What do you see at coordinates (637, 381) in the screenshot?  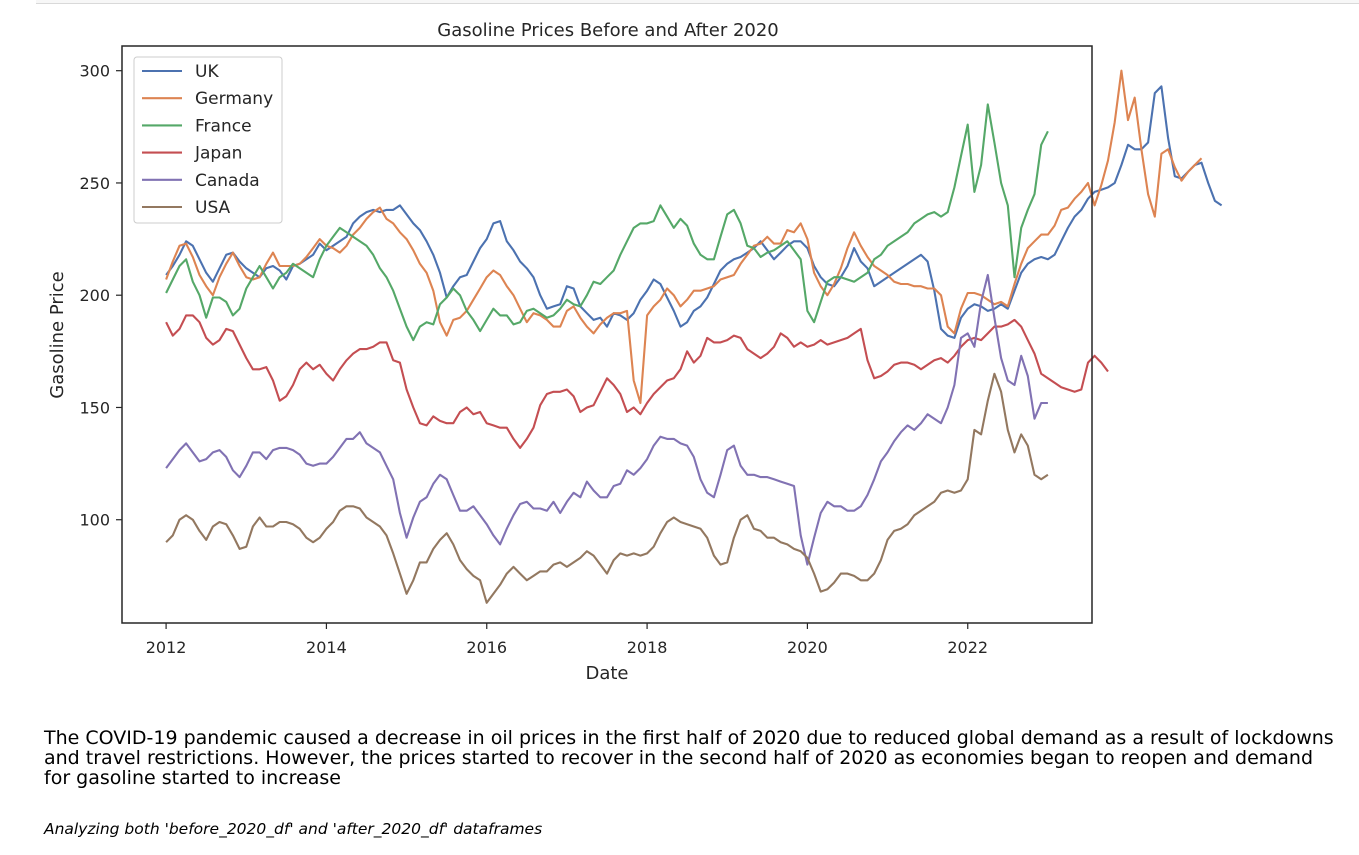 I see `series-line-japan` at bounding box center [637, 381].